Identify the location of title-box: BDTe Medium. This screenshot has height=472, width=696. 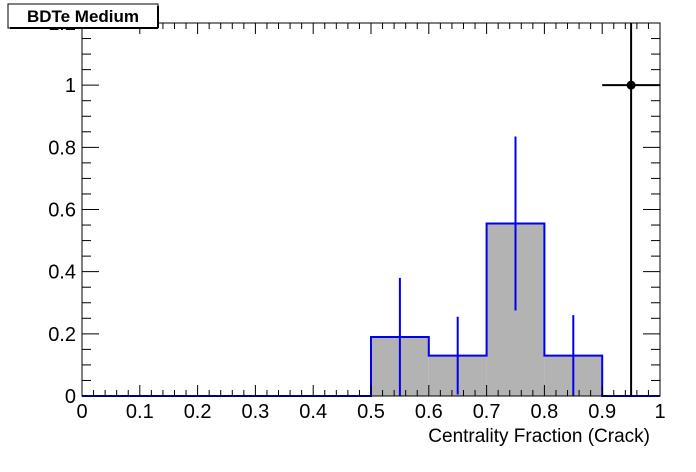
(83, 16).